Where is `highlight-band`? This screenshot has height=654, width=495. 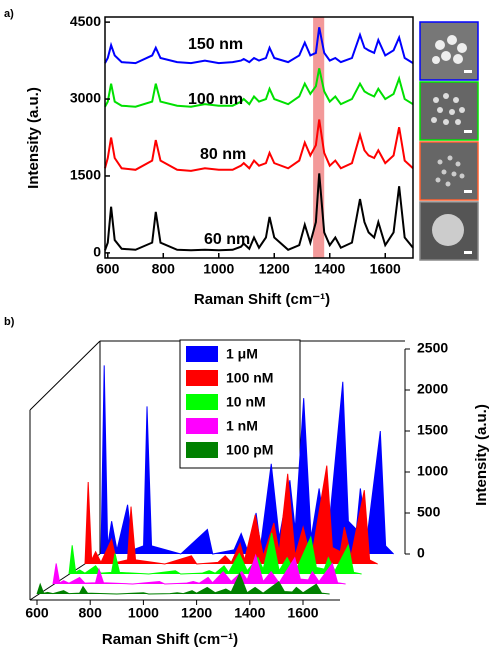 highlight-band is located at coordinates (319, 137).